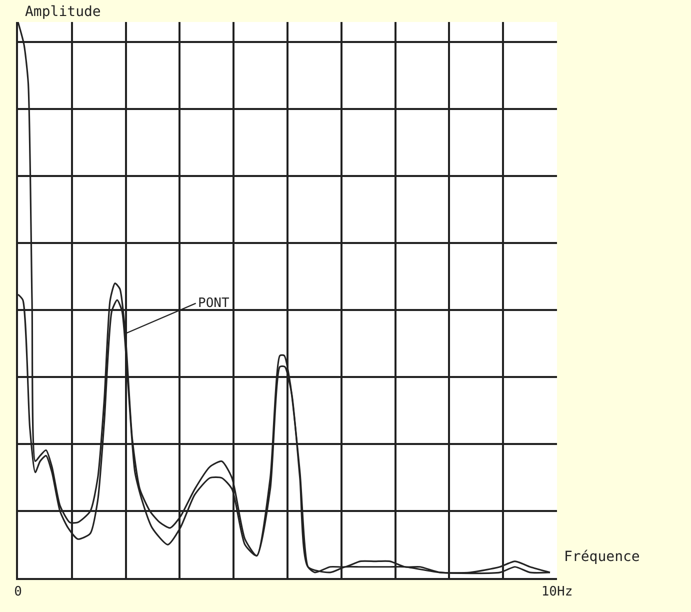  Describe the element at coordinates (18, 592) in the screenshot. I see `x-tick-label: 0` at that location.